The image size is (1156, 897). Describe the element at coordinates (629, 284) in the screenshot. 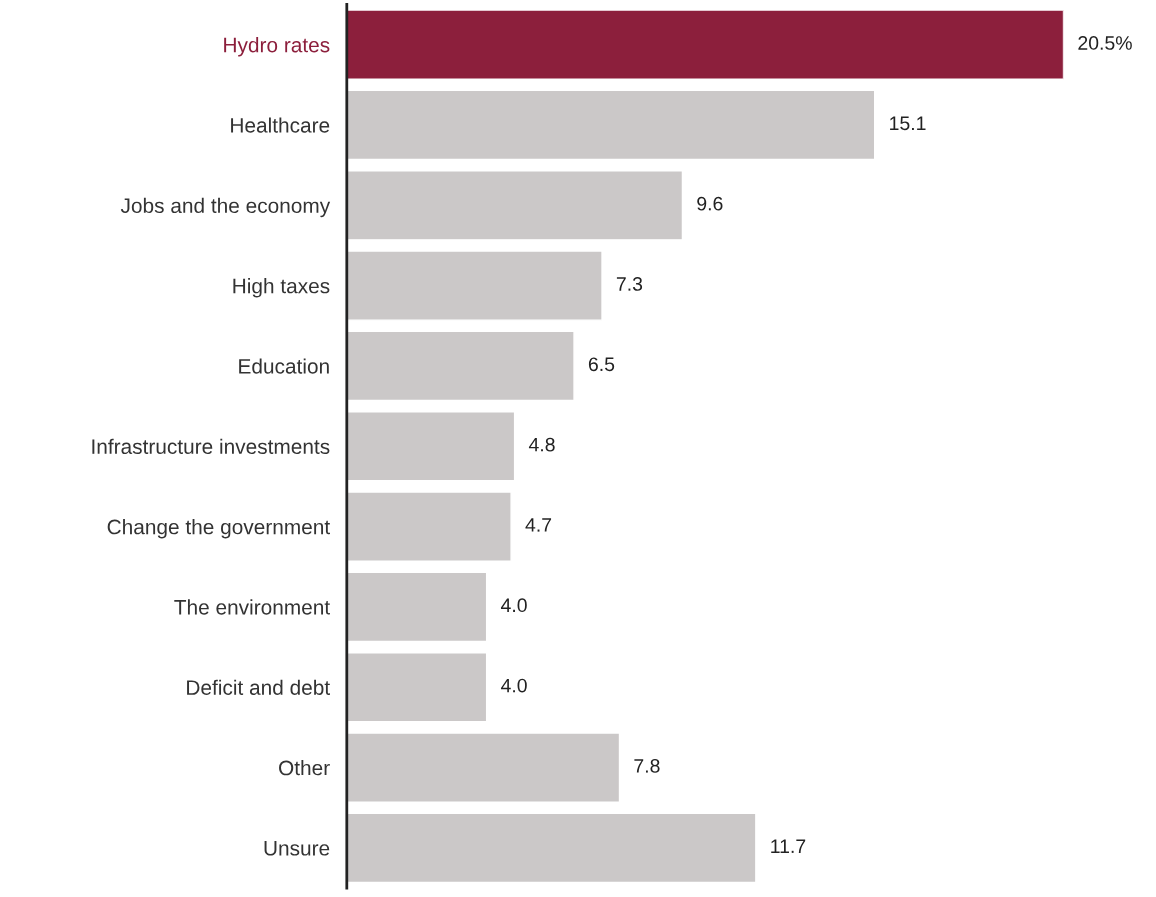

I see `data-label: 7.3` at that location.